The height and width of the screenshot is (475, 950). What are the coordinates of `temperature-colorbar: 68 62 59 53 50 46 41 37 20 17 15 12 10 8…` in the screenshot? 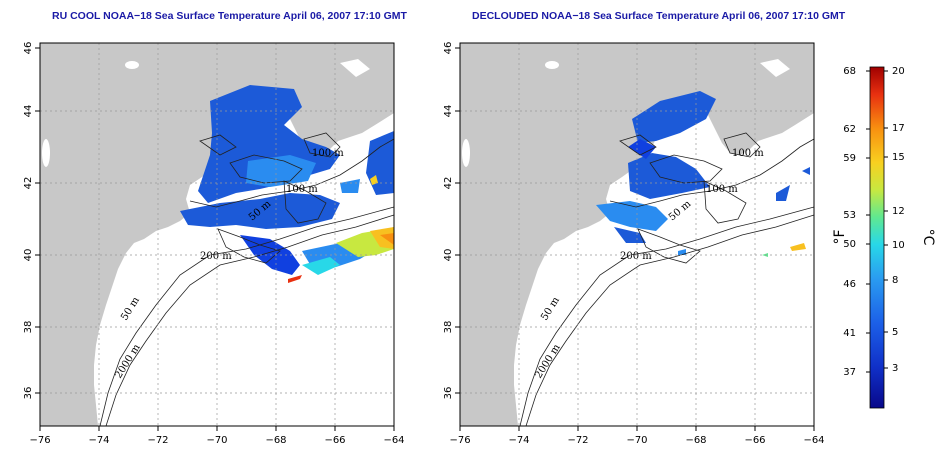 It's located at (883, 240).